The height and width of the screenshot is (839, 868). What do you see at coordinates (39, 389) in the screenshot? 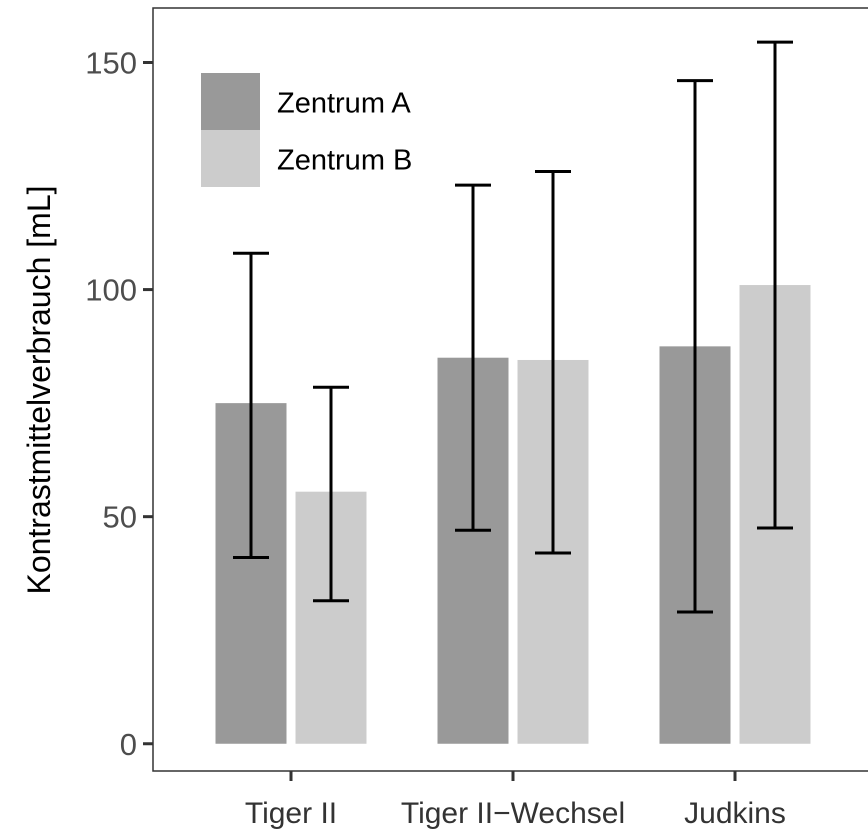
I see `y-axis-label: Kontrastmittelverbrauch [mL]` at bounding box center [39, 389].